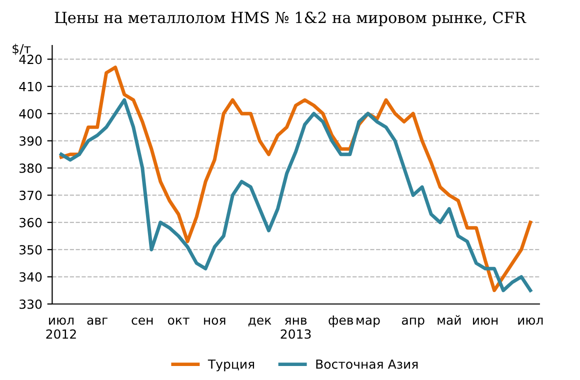 The height and width of the screenshot is (380, 580). I want to click on y-tick-label: 340, so click(31, 277).